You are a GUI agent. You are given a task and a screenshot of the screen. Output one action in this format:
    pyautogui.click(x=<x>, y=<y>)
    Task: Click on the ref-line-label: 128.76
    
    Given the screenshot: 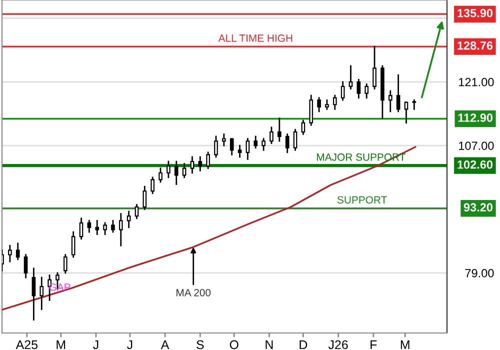 What is the action you would take?
    pyautogui.click(x=475, y=45)
    